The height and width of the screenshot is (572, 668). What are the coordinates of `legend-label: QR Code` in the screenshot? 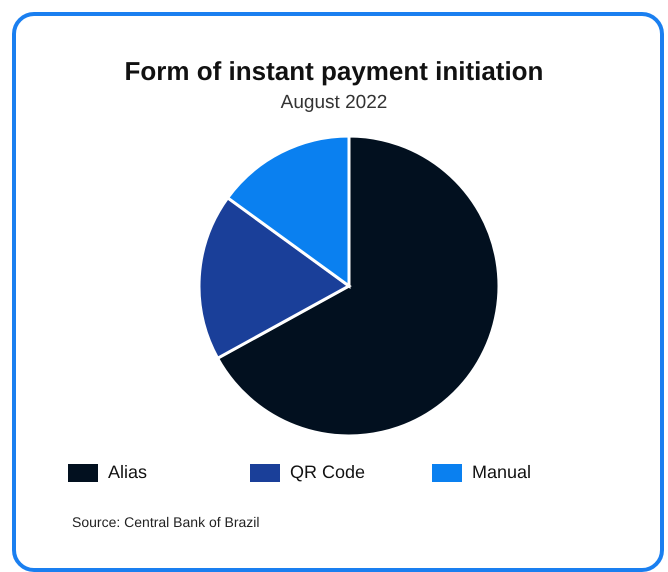 It's located at (328, 472).